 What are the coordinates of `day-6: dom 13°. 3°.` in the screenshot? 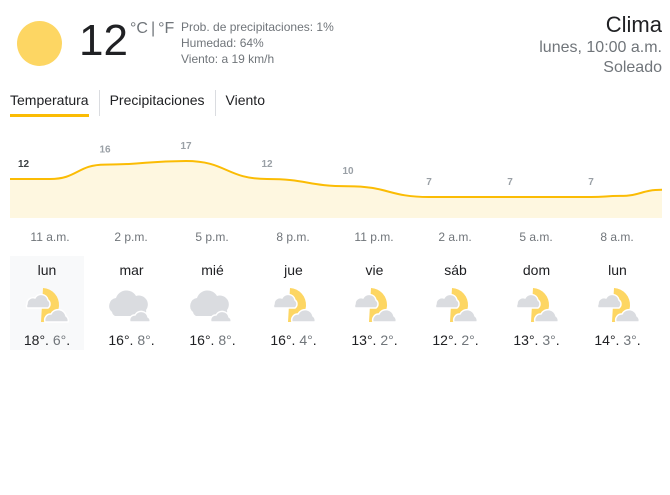 It's located at (536, 303).